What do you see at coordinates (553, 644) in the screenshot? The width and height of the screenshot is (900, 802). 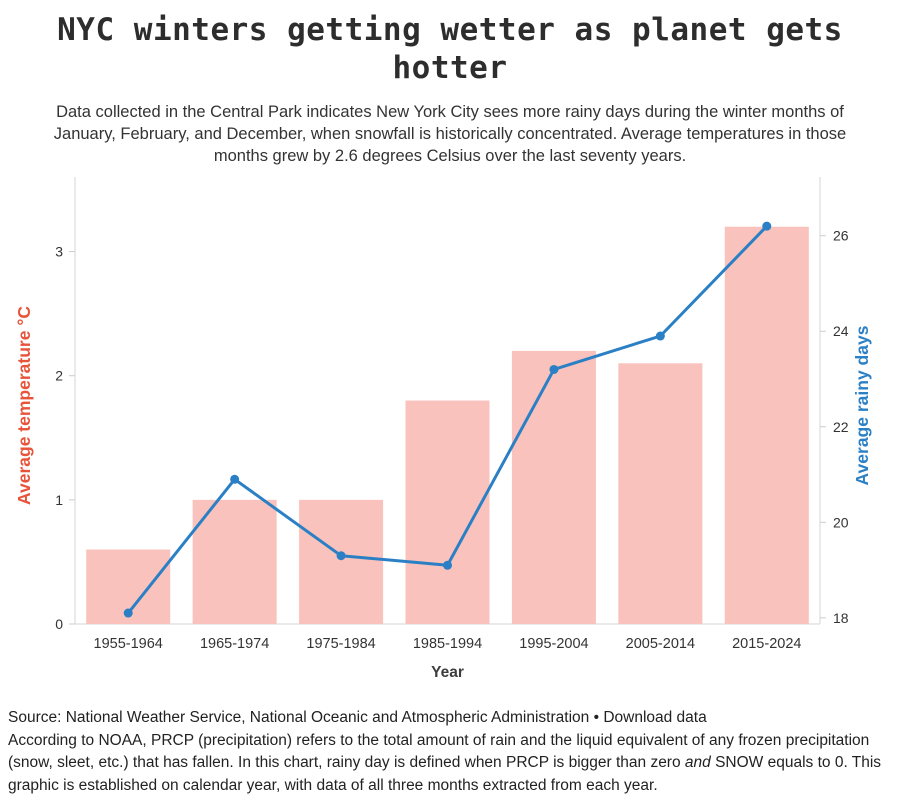 I see `x-tick-label: 1995-2004` at bounding box center [553, 644].